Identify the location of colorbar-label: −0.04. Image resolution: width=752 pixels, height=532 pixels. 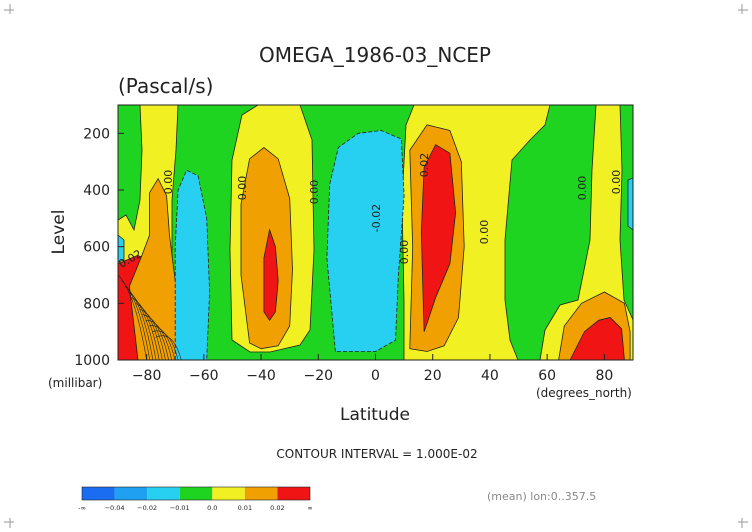
(115, 508).